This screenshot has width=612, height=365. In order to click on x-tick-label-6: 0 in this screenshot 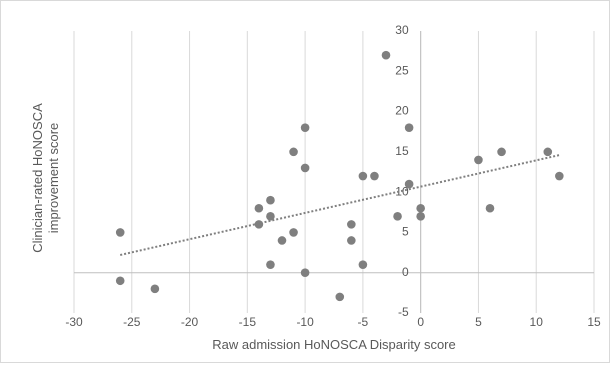, I will do `click(420, 322)`.